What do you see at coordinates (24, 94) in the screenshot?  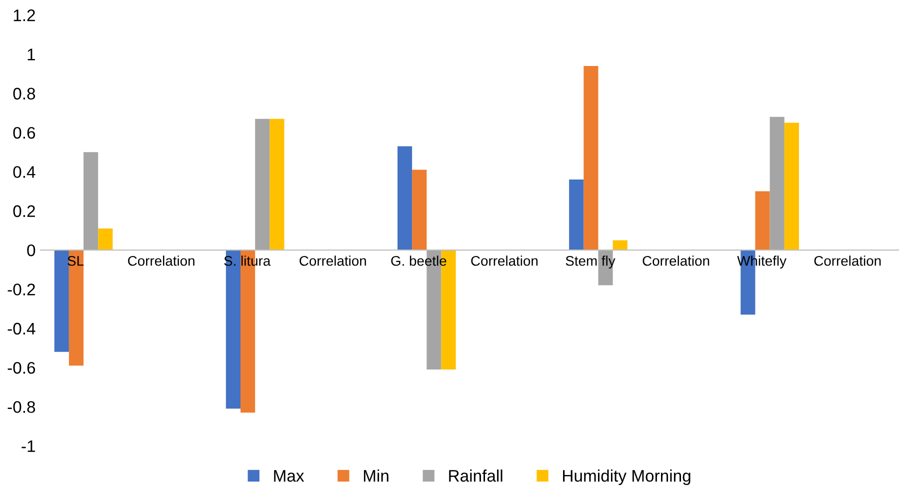 I see `y-tick-label: 0.8` at bounding box center [24, 94].